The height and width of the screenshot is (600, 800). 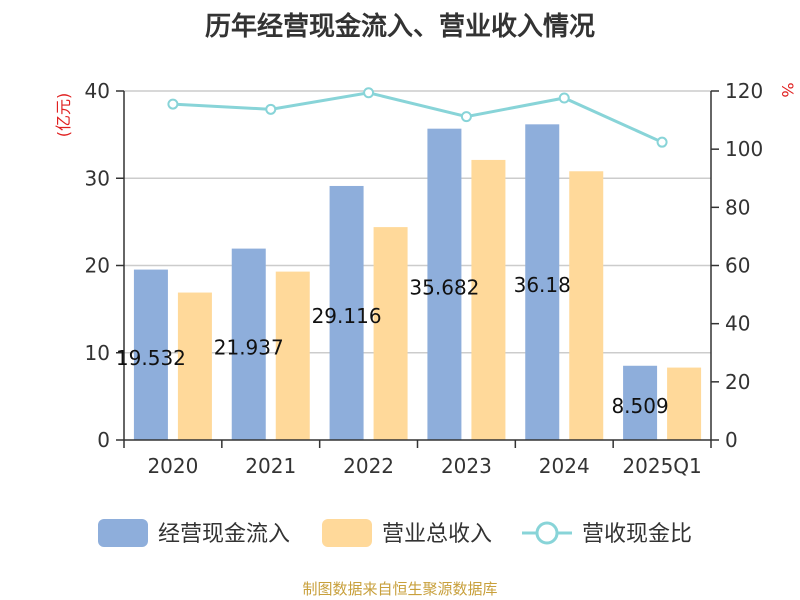 I want to click on left-tick-label: 20, so click(x=97, y=266).